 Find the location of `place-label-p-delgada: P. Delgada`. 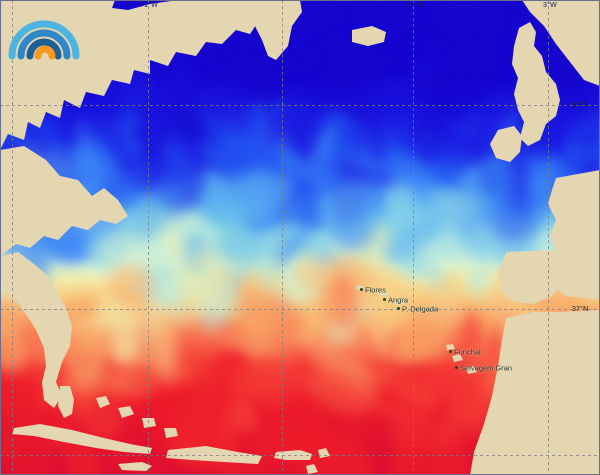

place-label-p-delgada: P. Delgada is located at coordinates (417, 309).